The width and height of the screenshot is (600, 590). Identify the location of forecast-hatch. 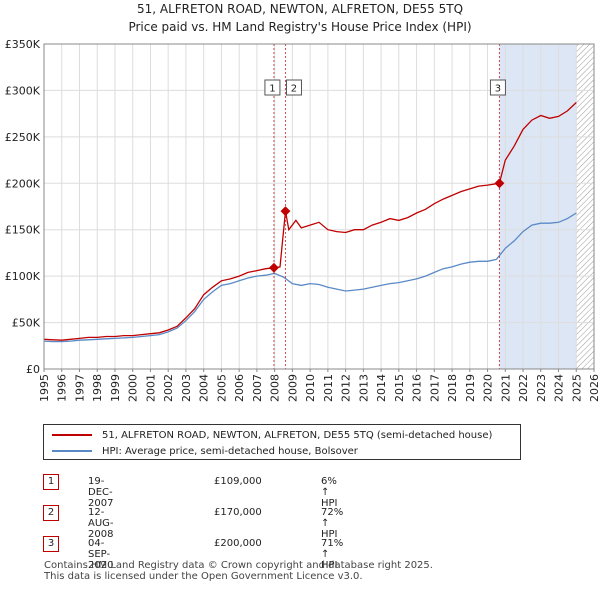
(585, 206).